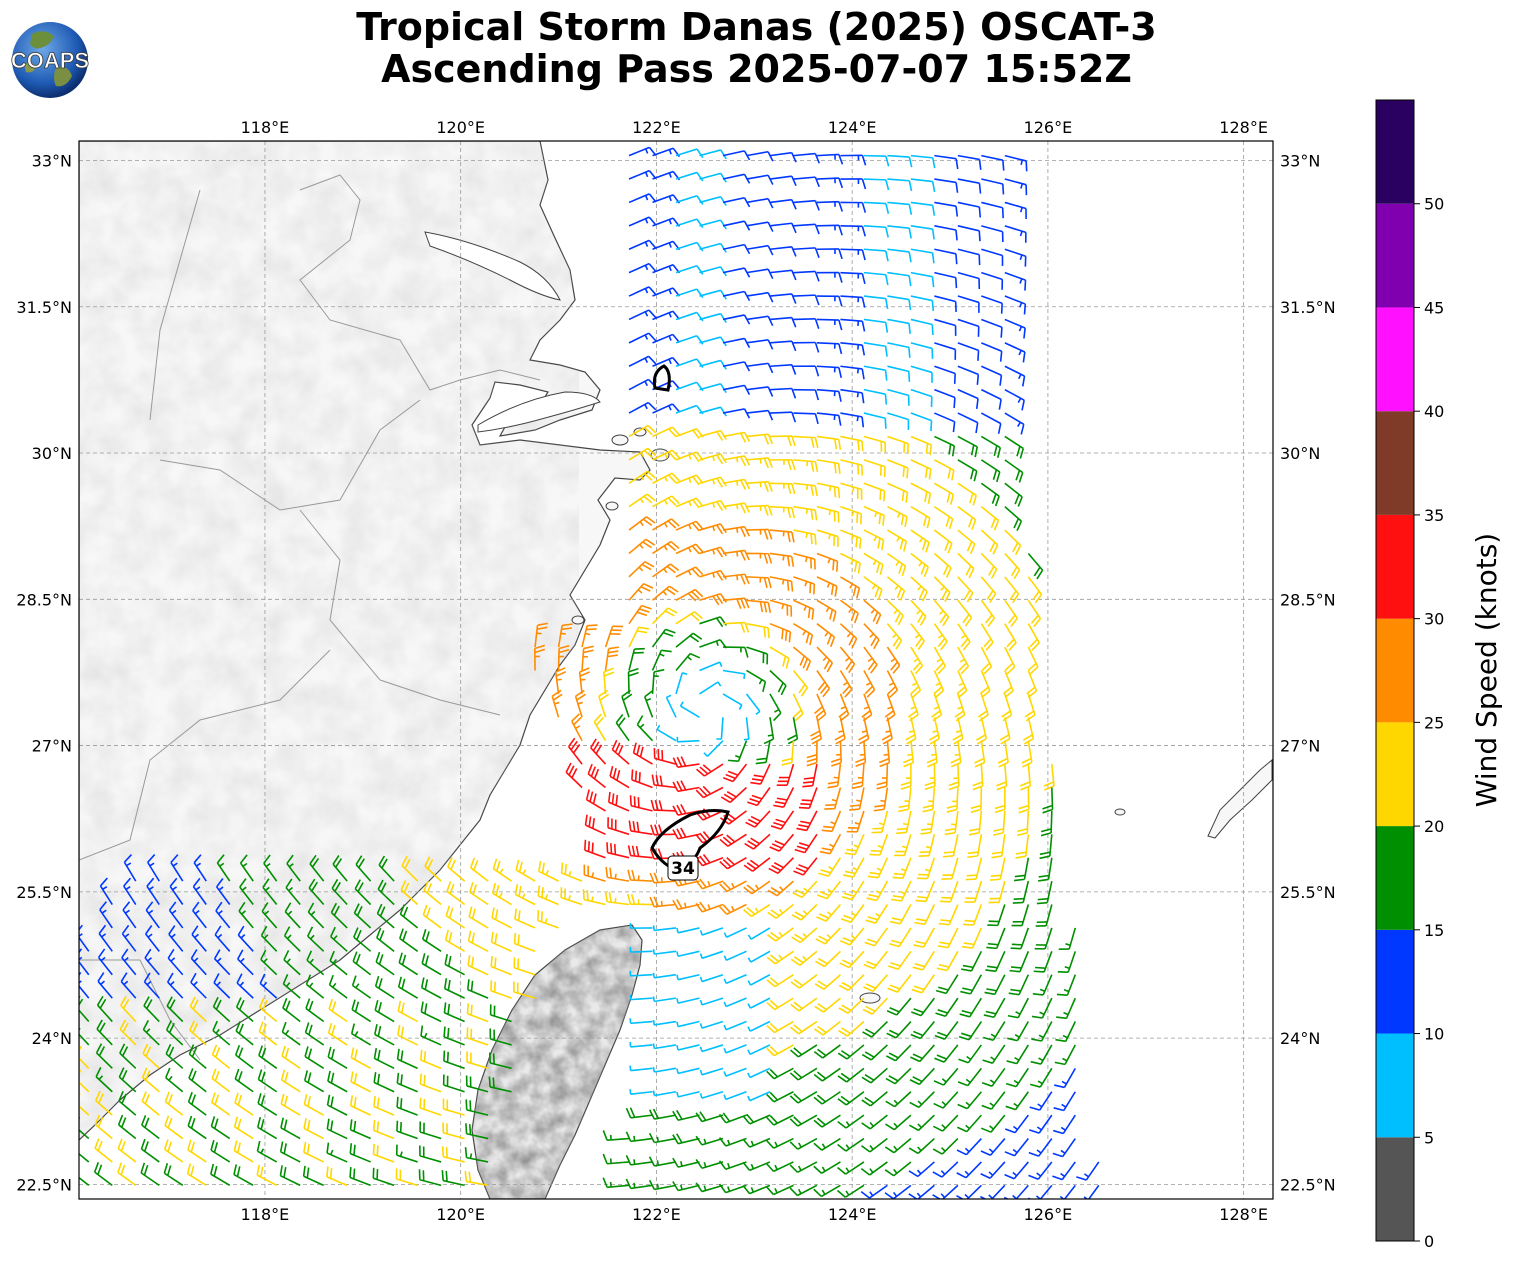  I want to click on lat-tick-label-right: 30°N, so click(1300, 453).